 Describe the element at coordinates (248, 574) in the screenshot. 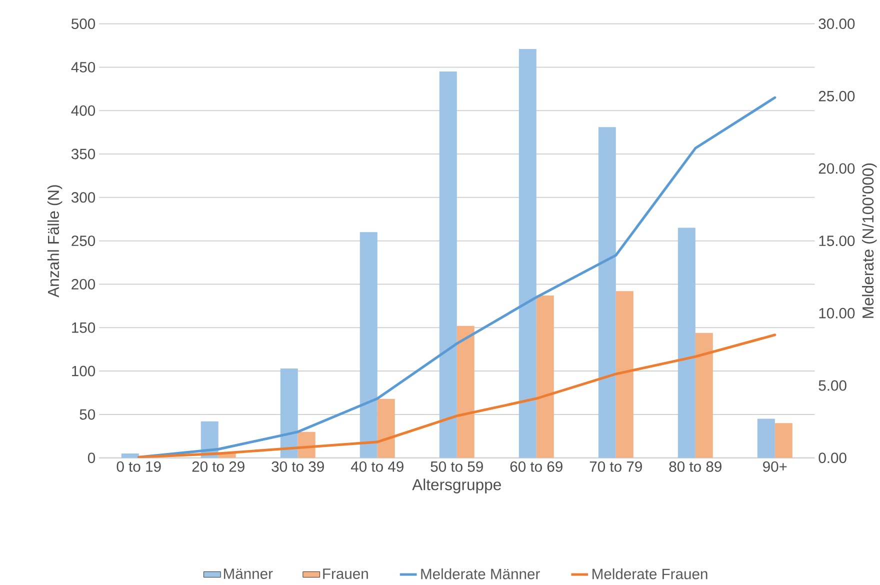

I see `legend-label: Männer` at that location.